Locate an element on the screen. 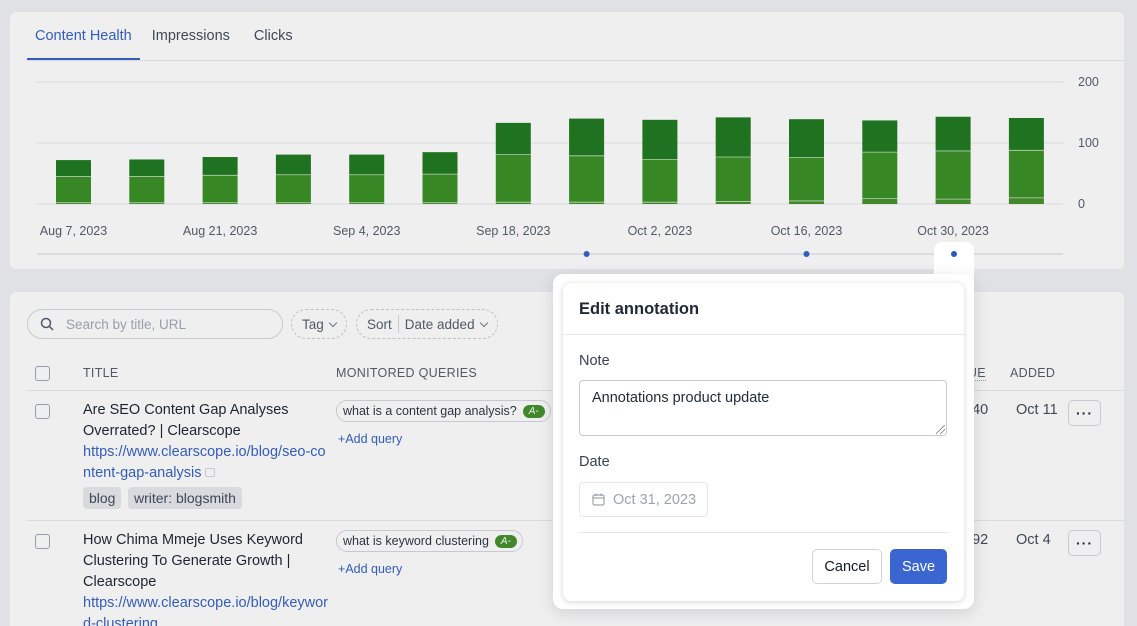  lock-icon is located at coordinates (209, 472).